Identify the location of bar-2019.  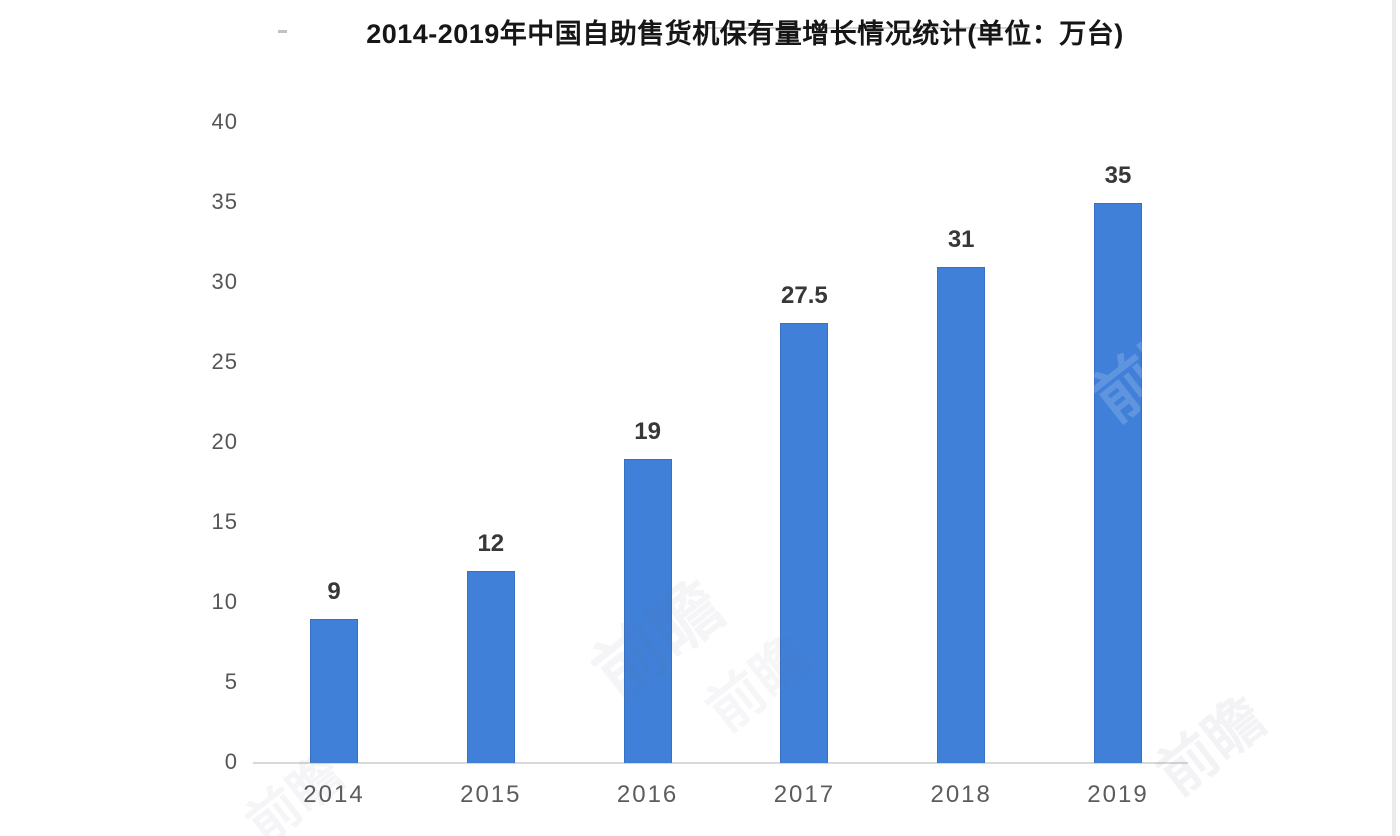
(1118, 483).